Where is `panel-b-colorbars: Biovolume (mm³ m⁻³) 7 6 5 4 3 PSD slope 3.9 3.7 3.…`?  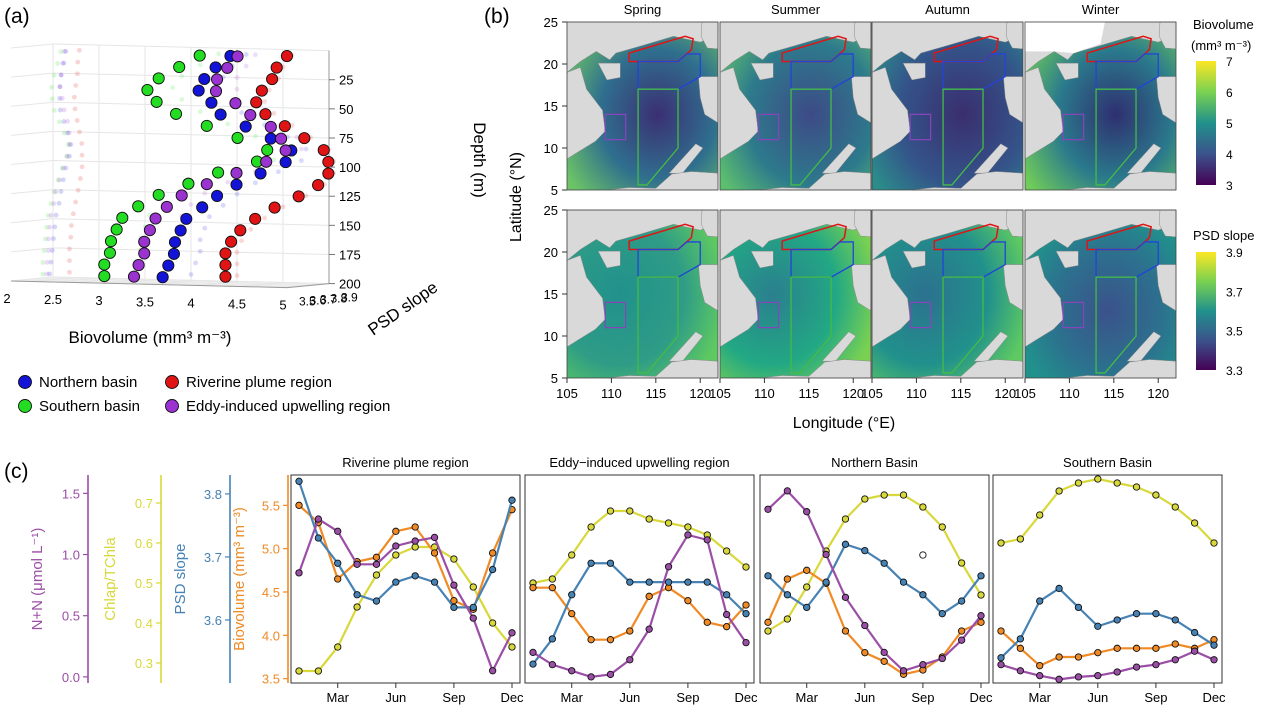
panel-b-colorbars: Biovolume (mm³ m⁻³) 7 6 5 4 3 PSD slope 3.9 3.7 3.… is located at coordinates (1222, 197).